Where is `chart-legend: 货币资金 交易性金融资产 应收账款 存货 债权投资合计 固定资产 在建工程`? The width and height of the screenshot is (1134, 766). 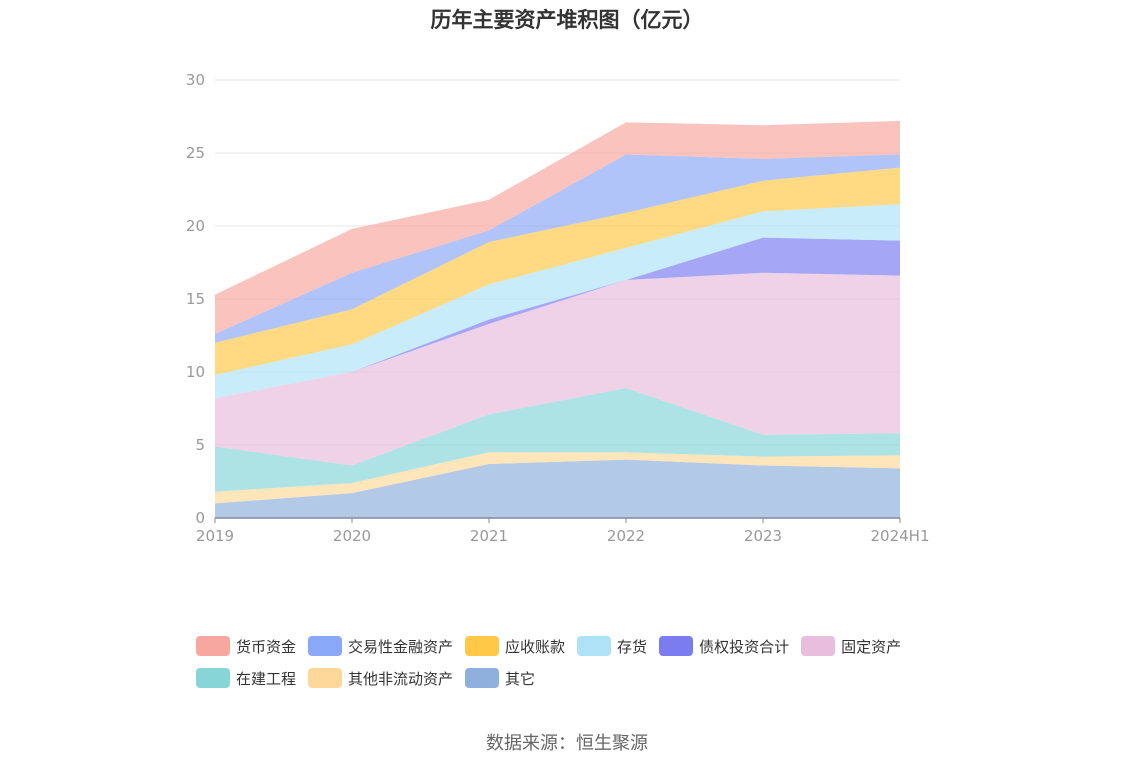 chart-legend: 货币资金 交易性金融资产 应收账款 存货 债权投资合计 固定资产 在建工程 is located at coordinates (576, 662).